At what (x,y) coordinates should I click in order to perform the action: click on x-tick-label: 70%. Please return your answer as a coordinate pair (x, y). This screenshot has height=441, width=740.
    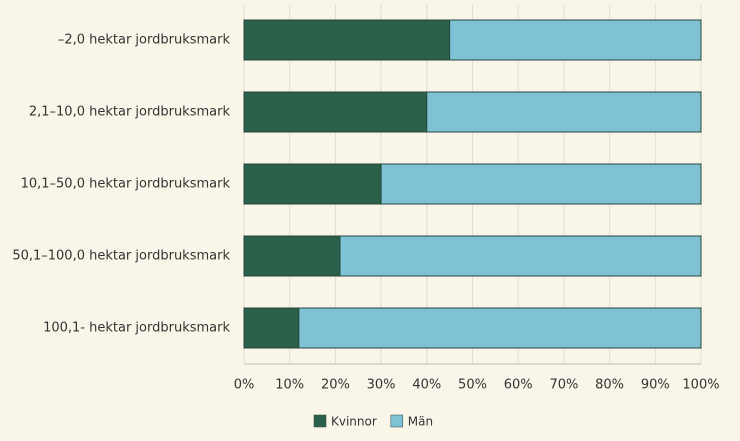
    Looking at the image, I should click on (563, 385).